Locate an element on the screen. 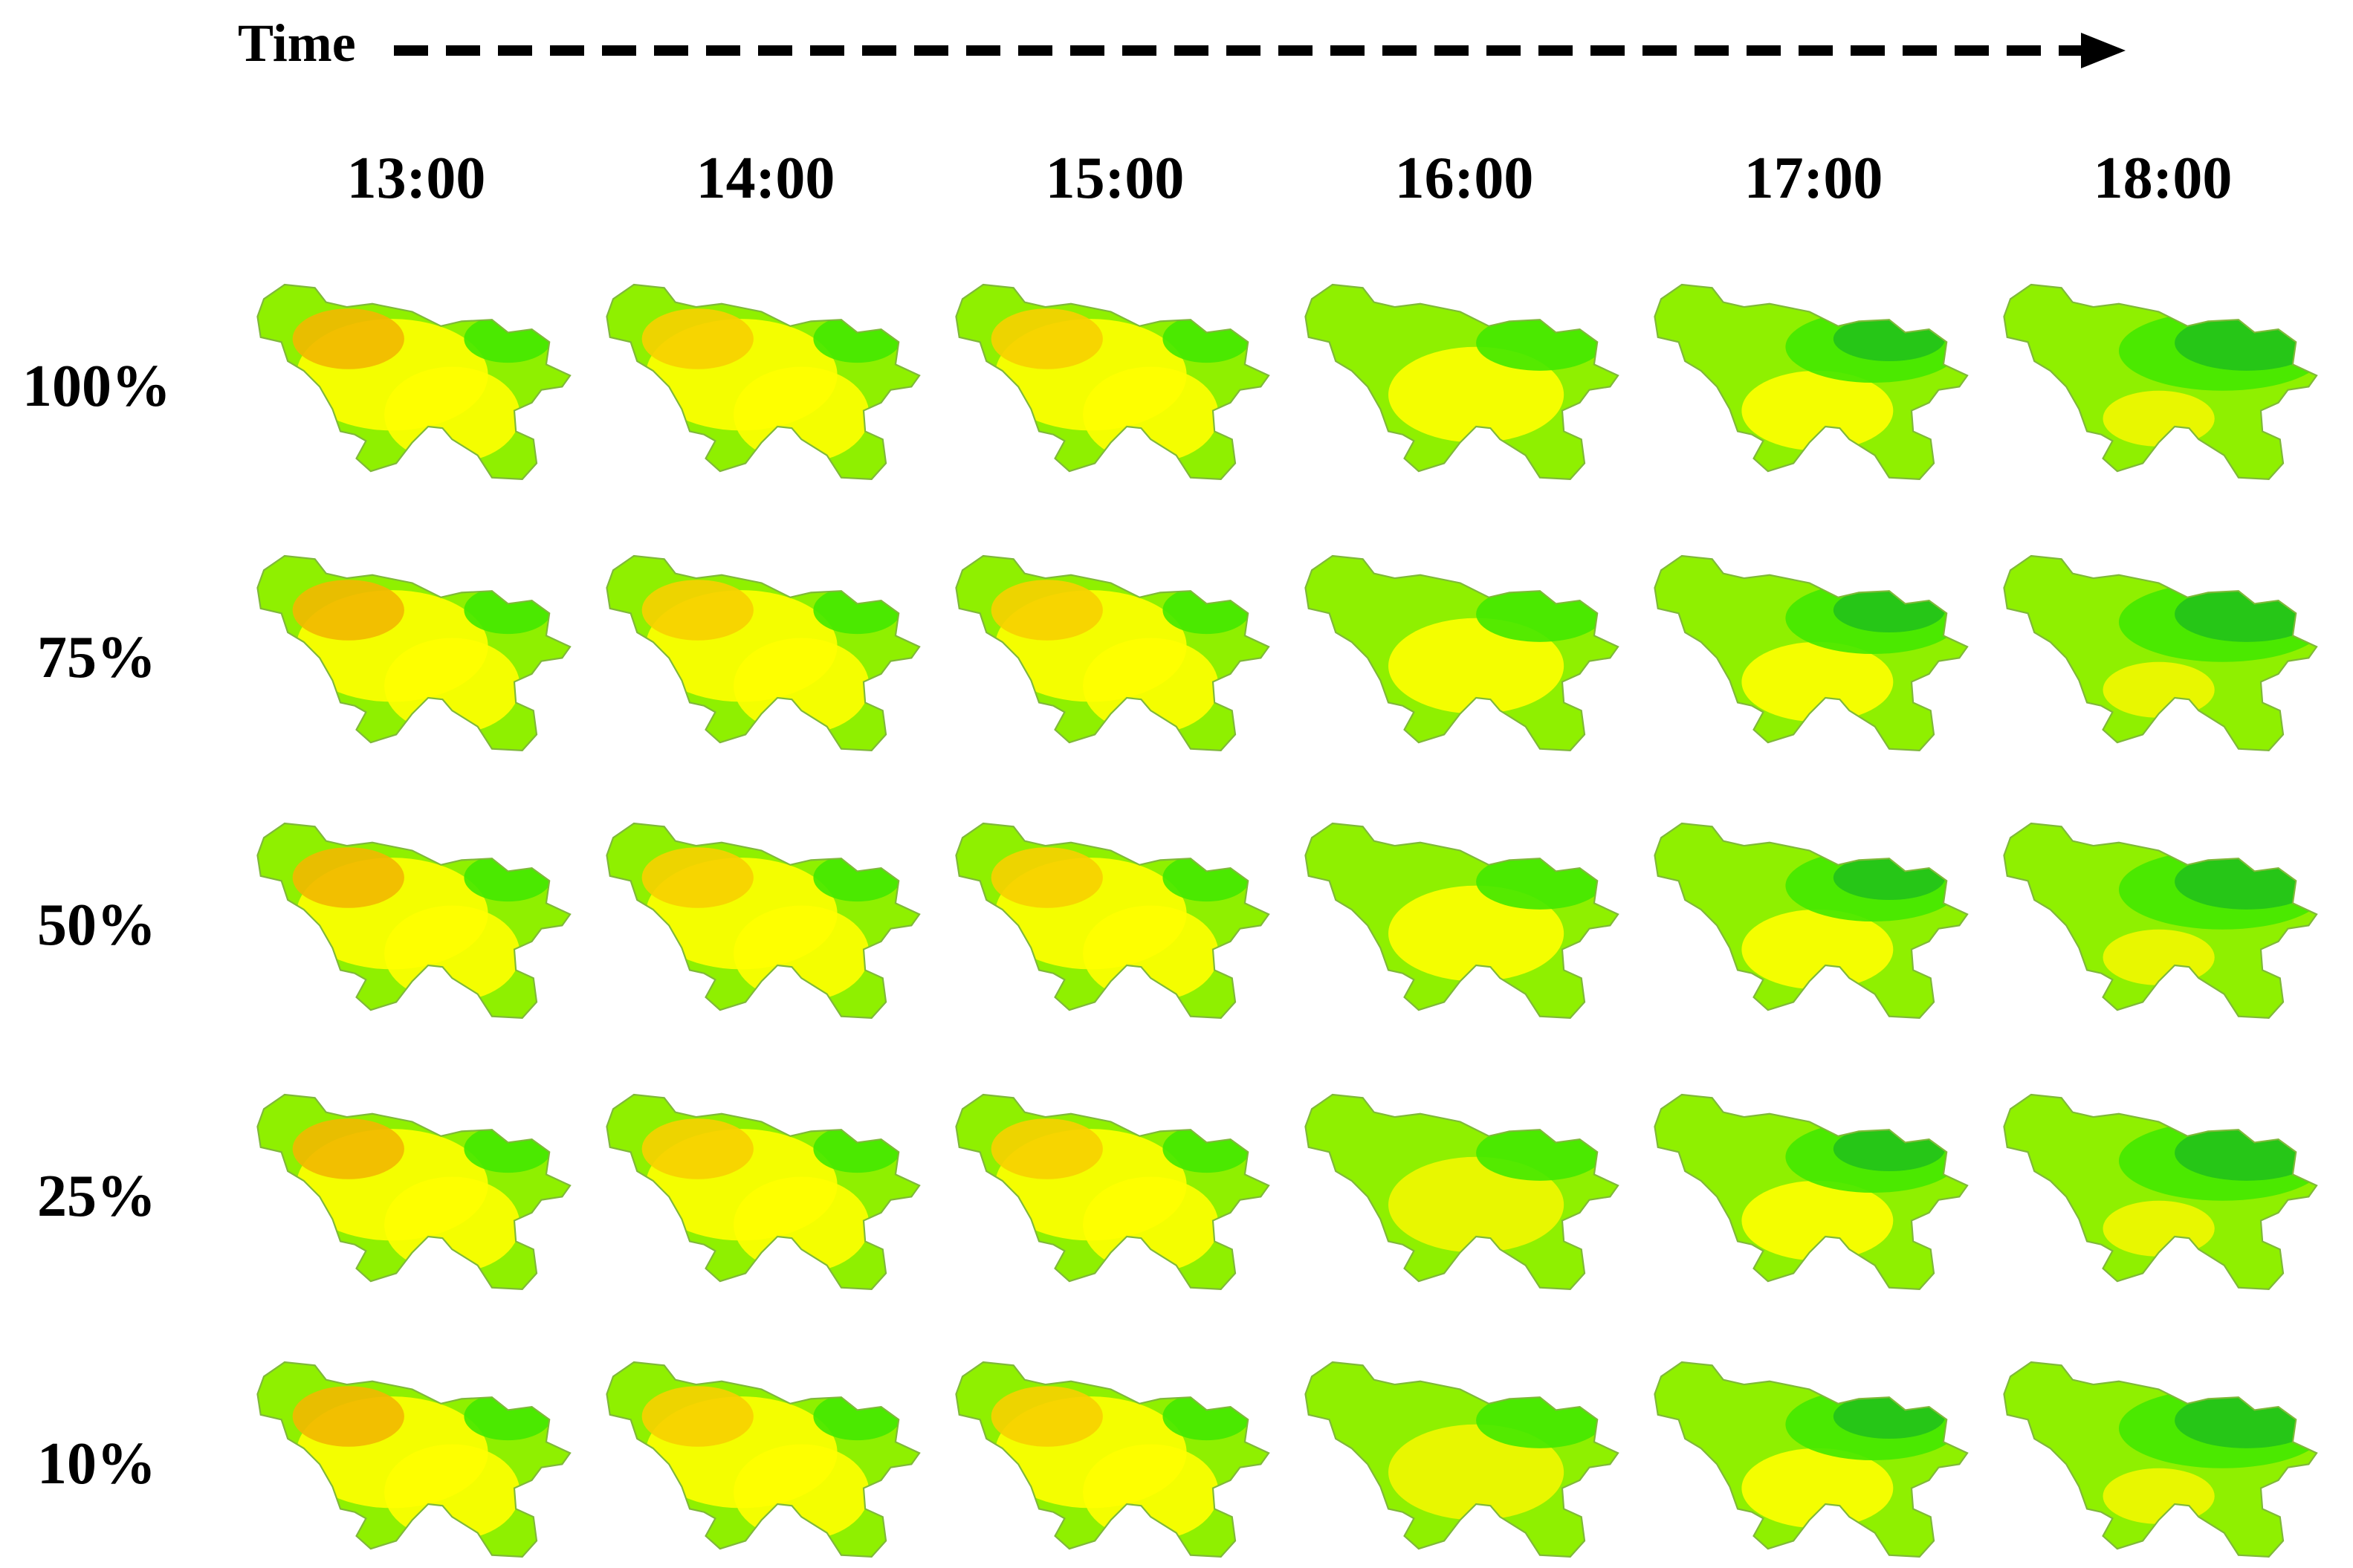  row-header: 50% is located at coordinates (96, 925).